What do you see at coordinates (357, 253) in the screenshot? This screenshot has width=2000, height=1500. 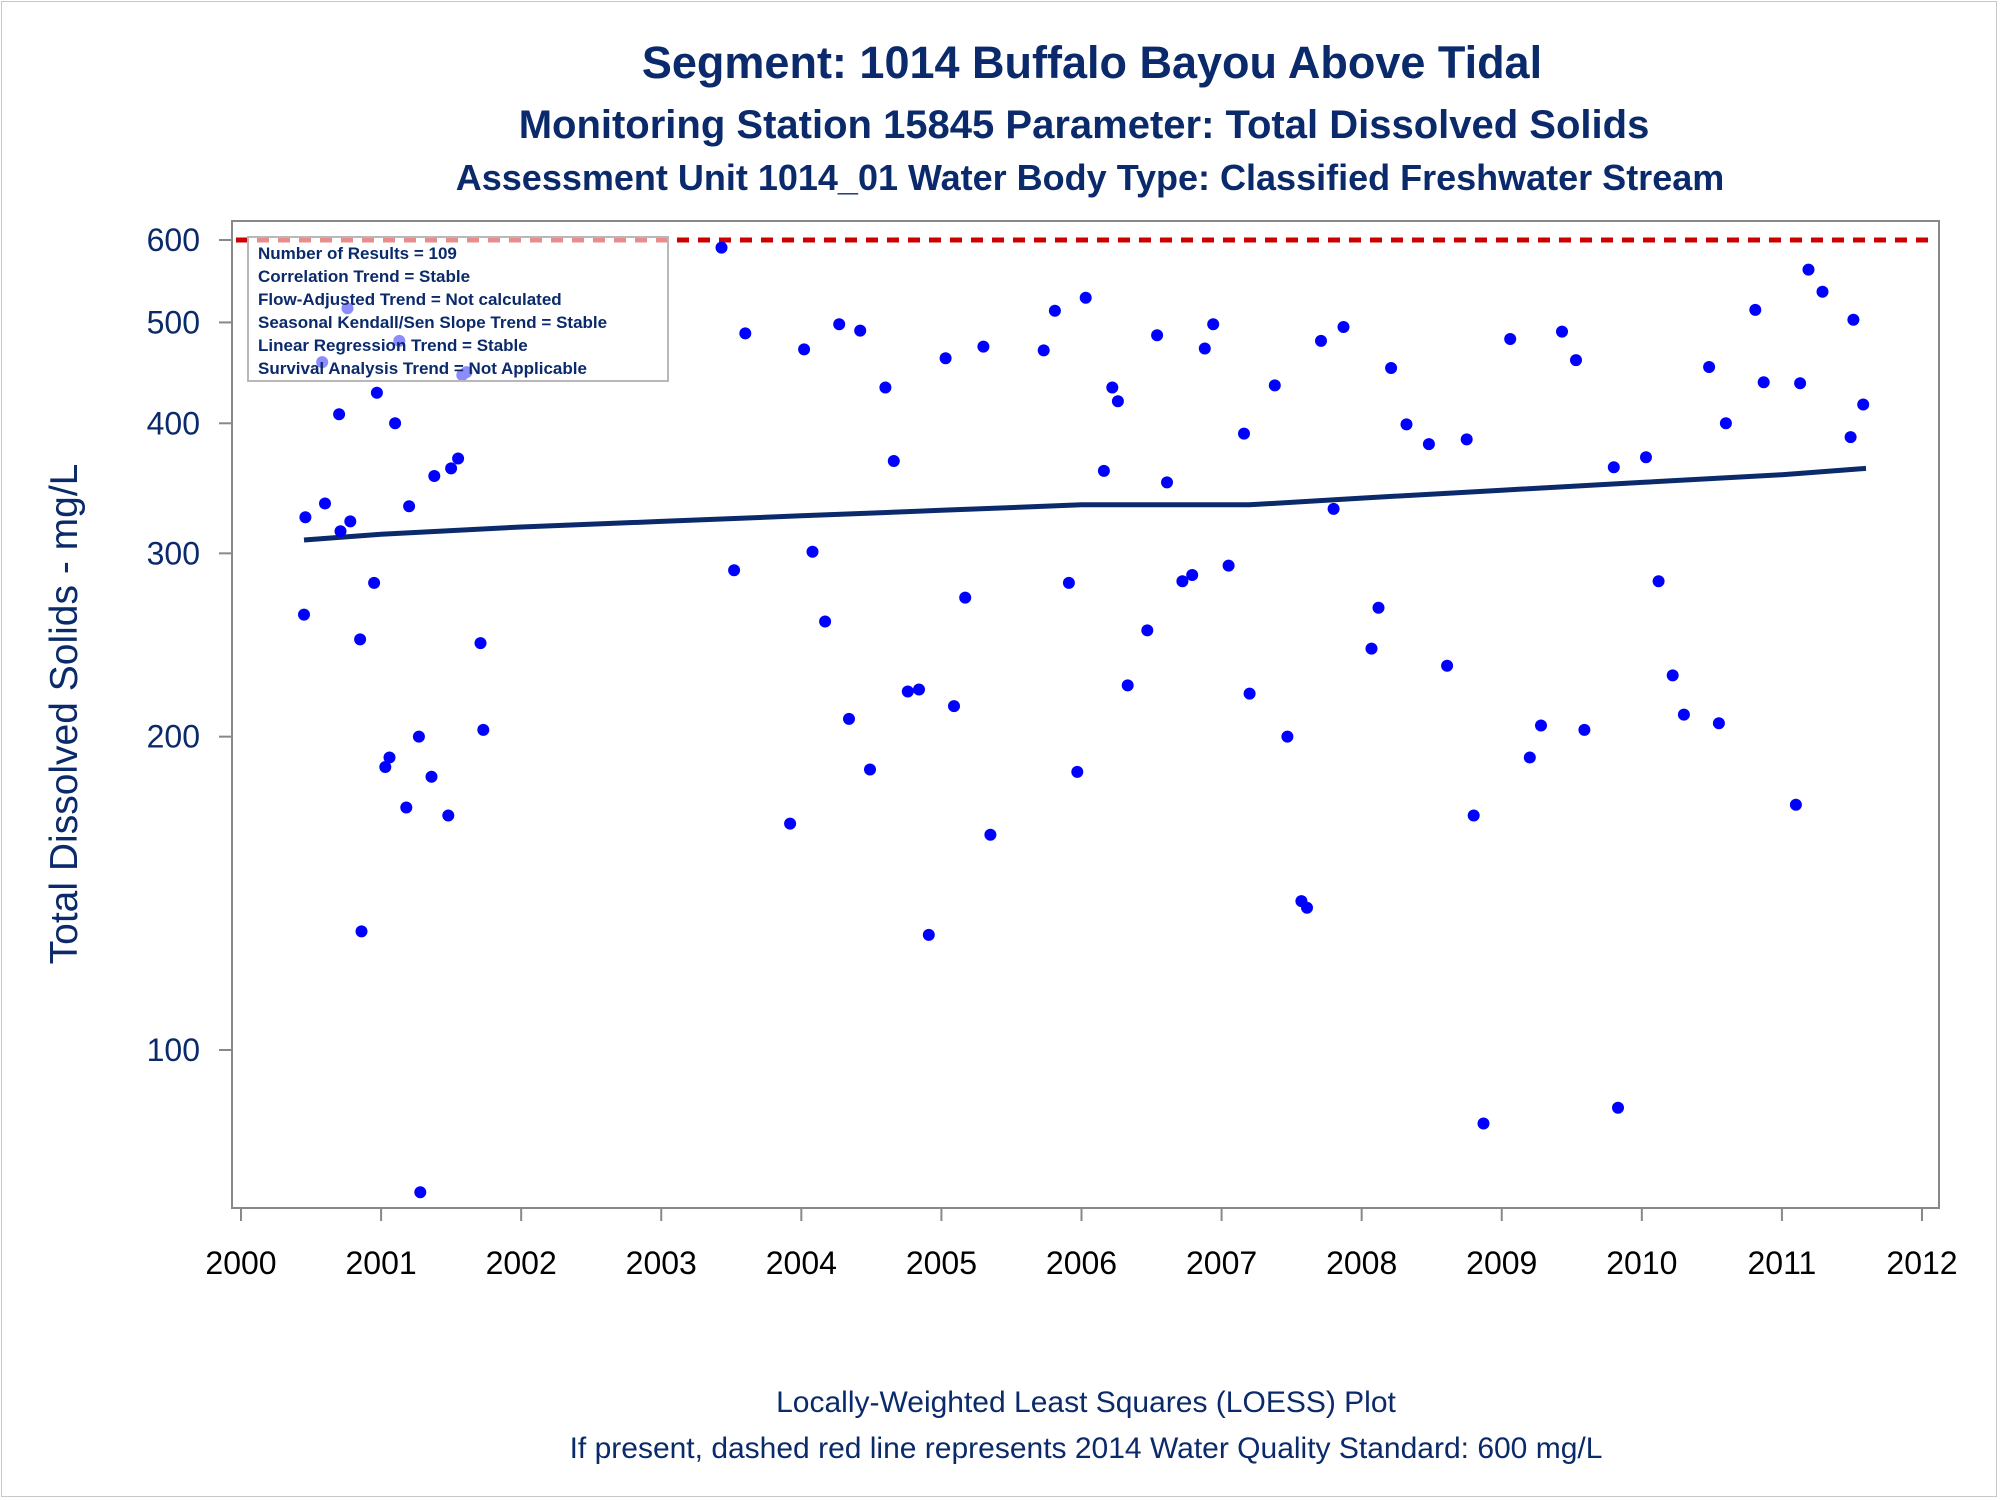 I see `stats-number-of-results: Number of Results = 109` at bounding box center [357, 253].